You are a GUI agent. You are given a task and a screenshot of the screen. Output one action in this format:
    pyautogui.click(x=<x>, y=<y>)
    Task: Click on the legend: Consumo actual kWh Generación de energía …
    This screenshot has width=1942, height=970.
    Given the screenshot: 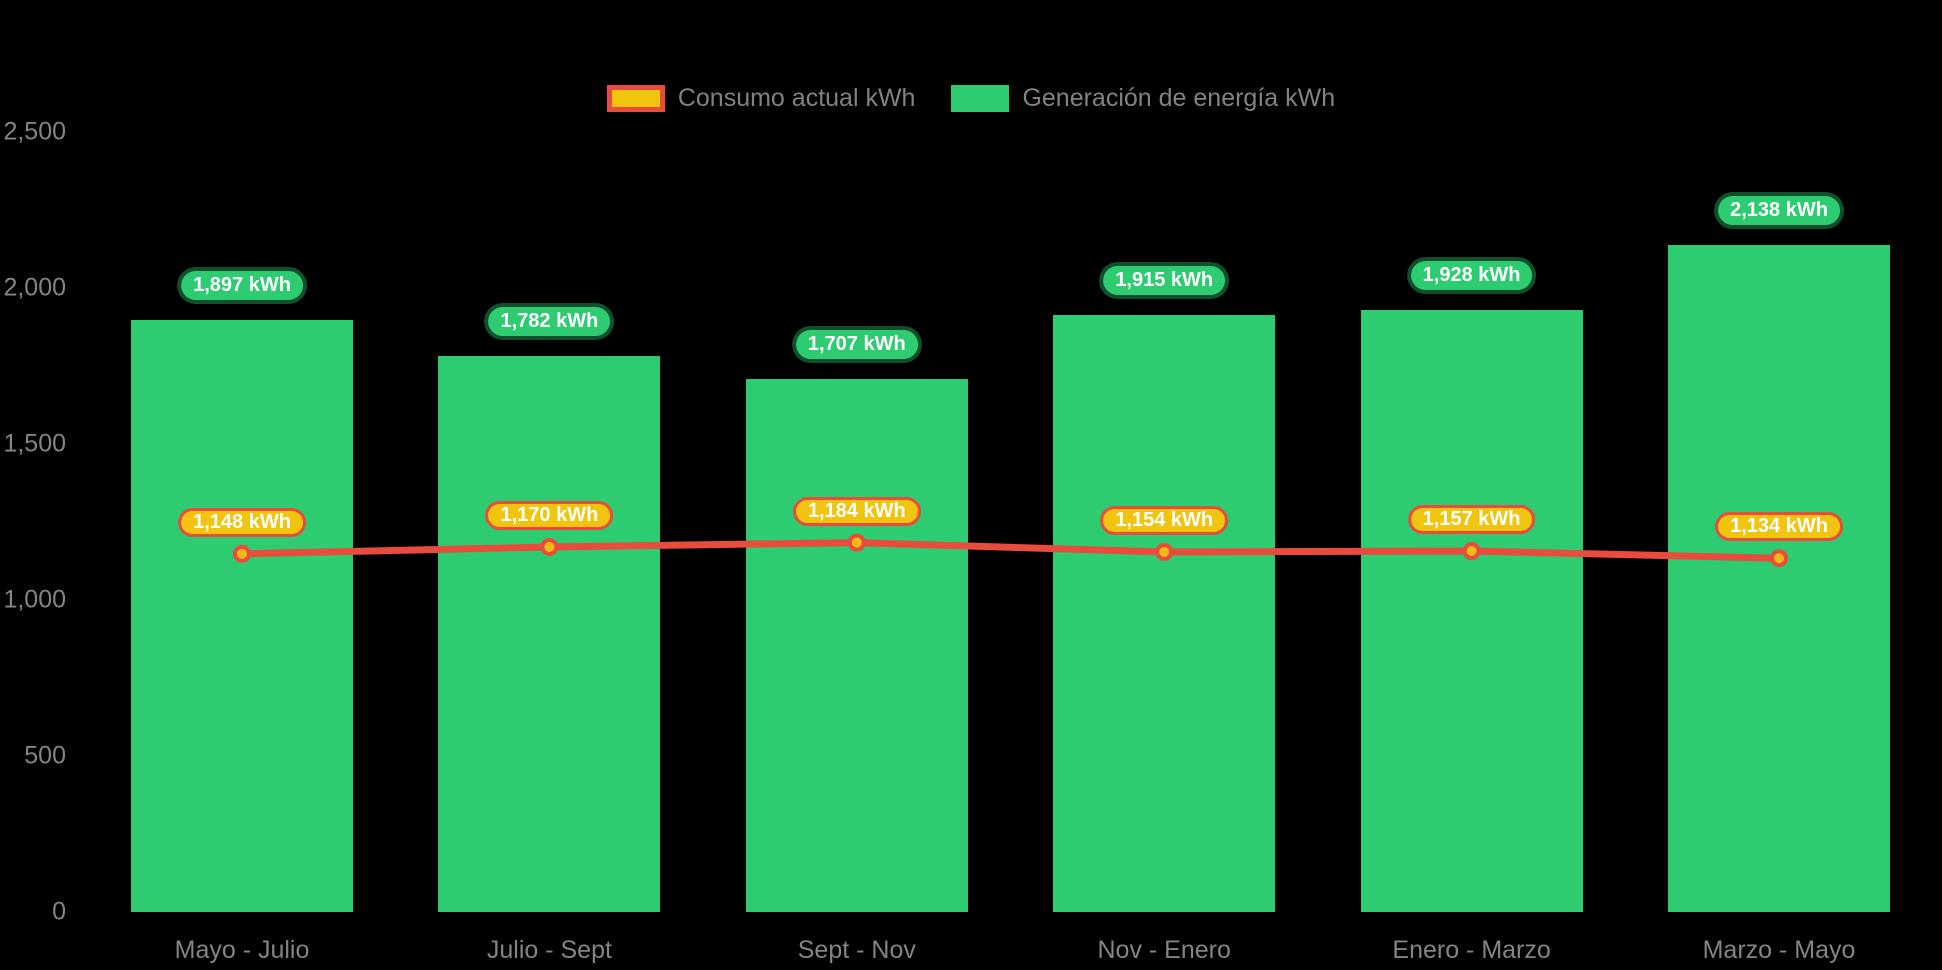 What is the action you would take?
    pyautogui.click(x=971, y=98)
    